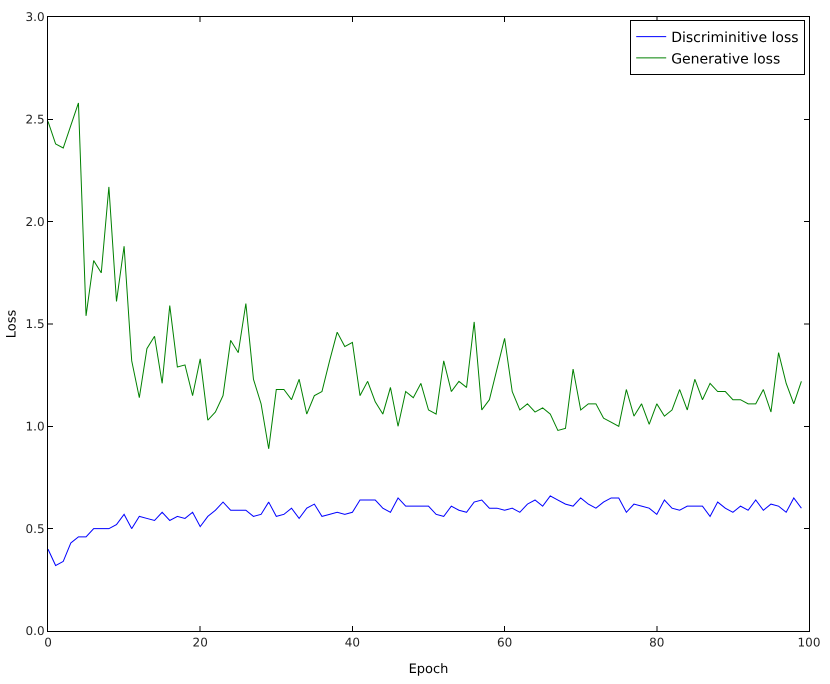 The height and width of the screenshot is (684, 830). I want to click on y-tick-label: 0.5, so click(35, 529).